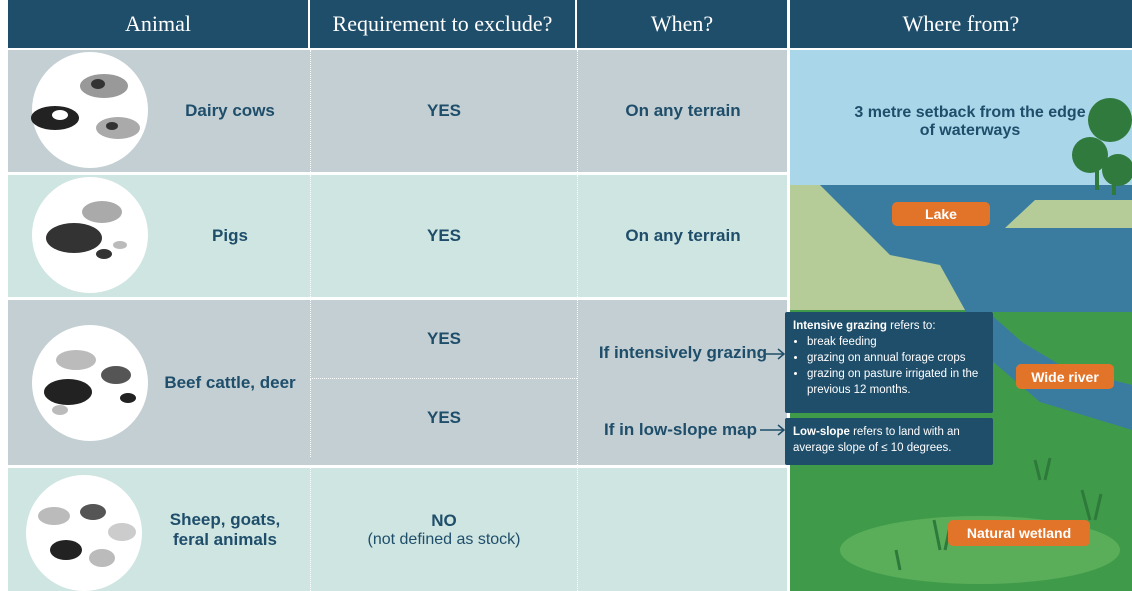 The height and width of the screenshot is (591, 1132). Describe the element at coordinates (680, 429) in the screenshot. I see `when: If in low-slope map` at that location.